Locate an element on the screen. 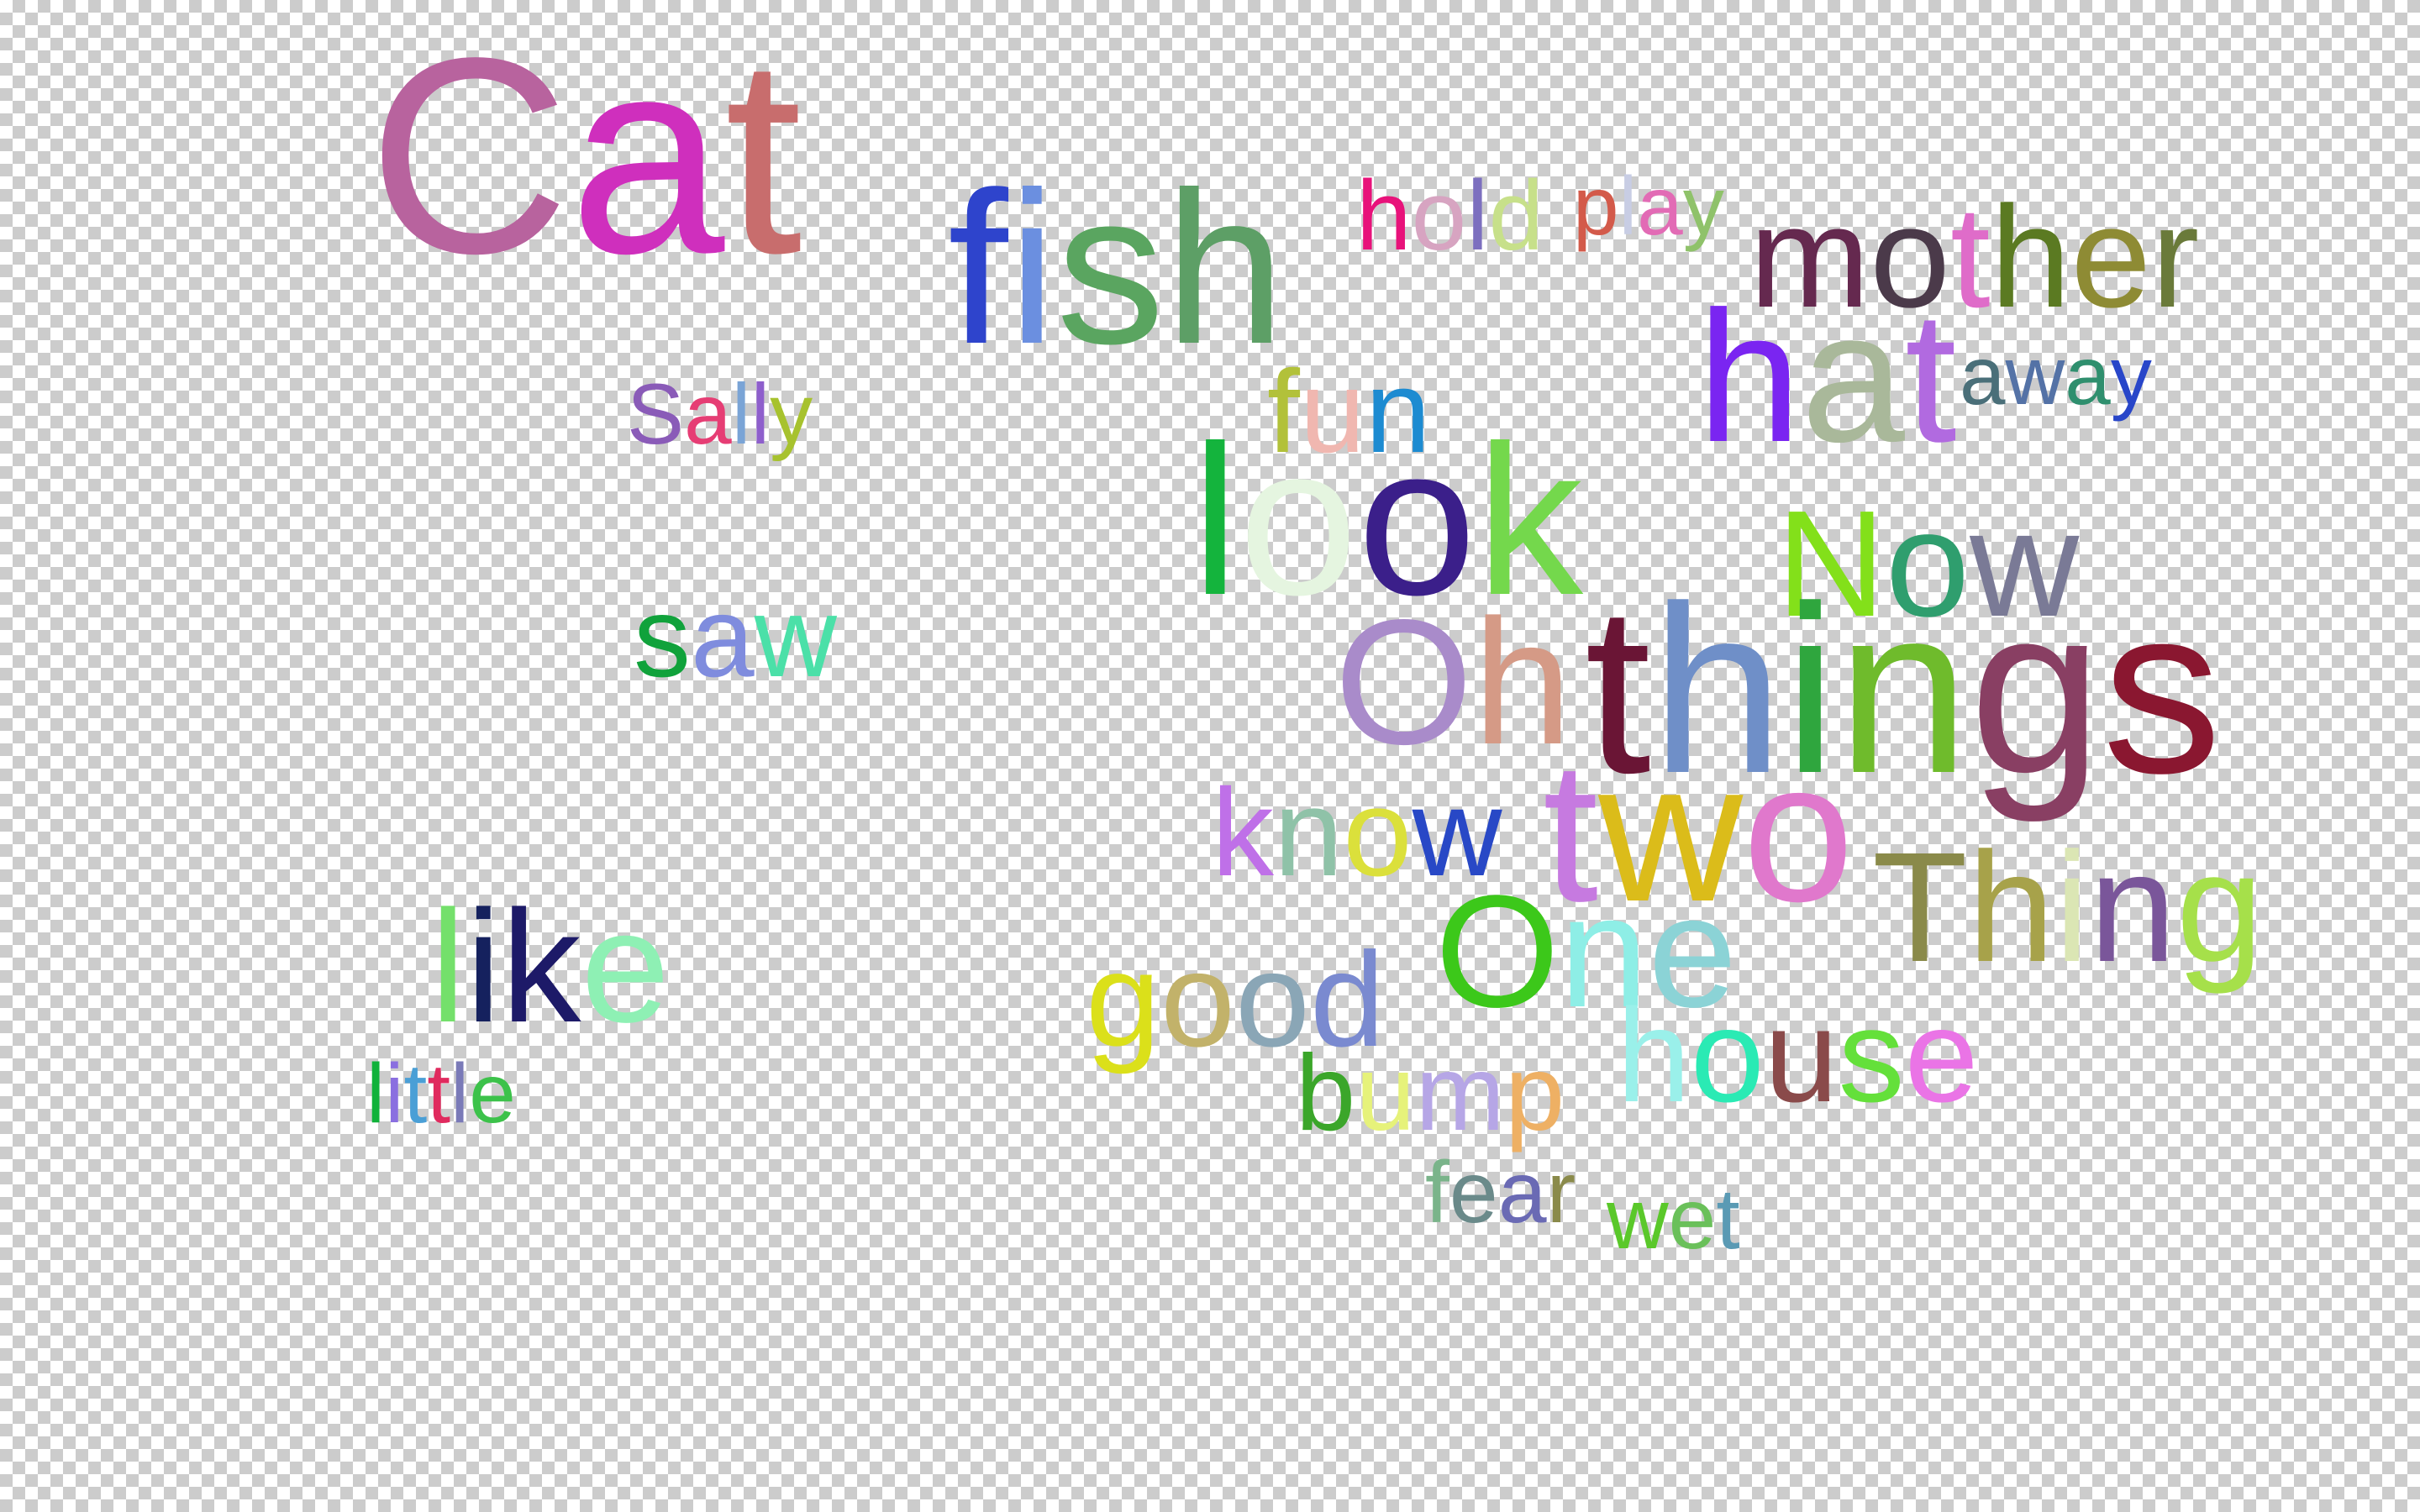  word-sally: Sally is located at coordinates (720, 414).